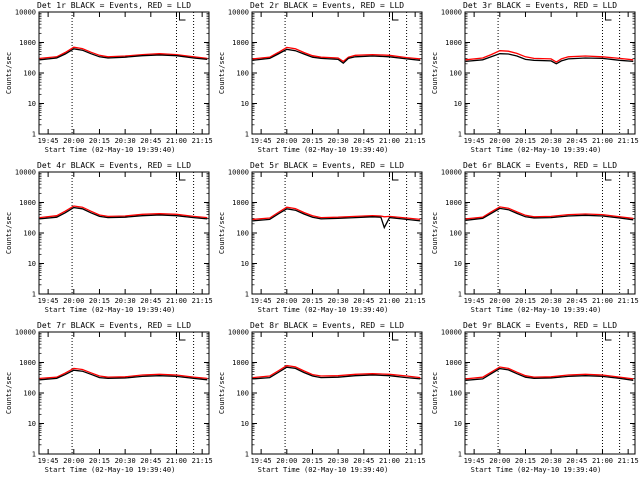  I want to click on chart-title: Det 8r BLACK = Events, RED = LLD, so click(327, 325).